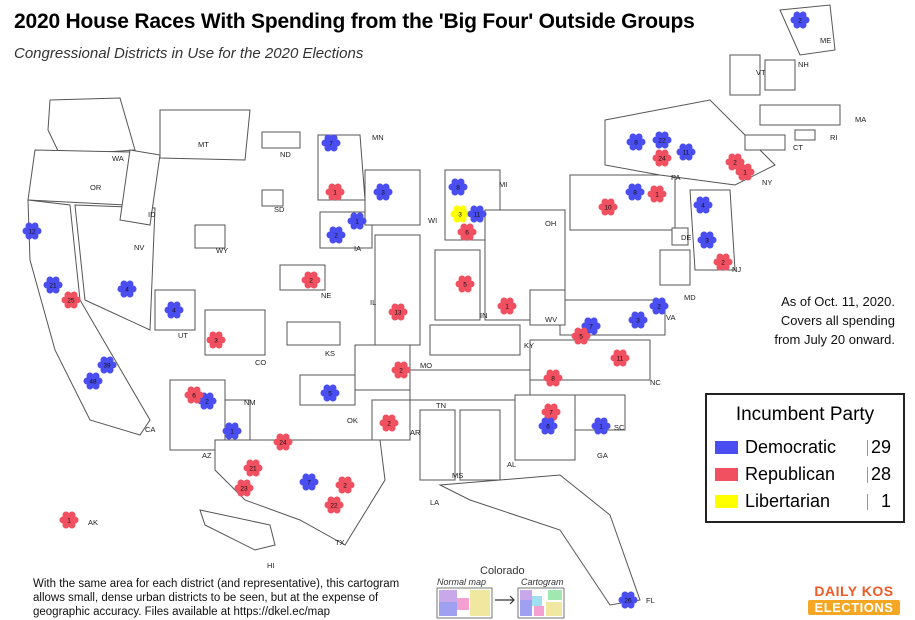 Image resolution: width=915 pixels, height=620 pixels. What do you see at coordinates (210, 236) in the screenshot?
I see `state-shape-wy` at bounding box center [210, 236].